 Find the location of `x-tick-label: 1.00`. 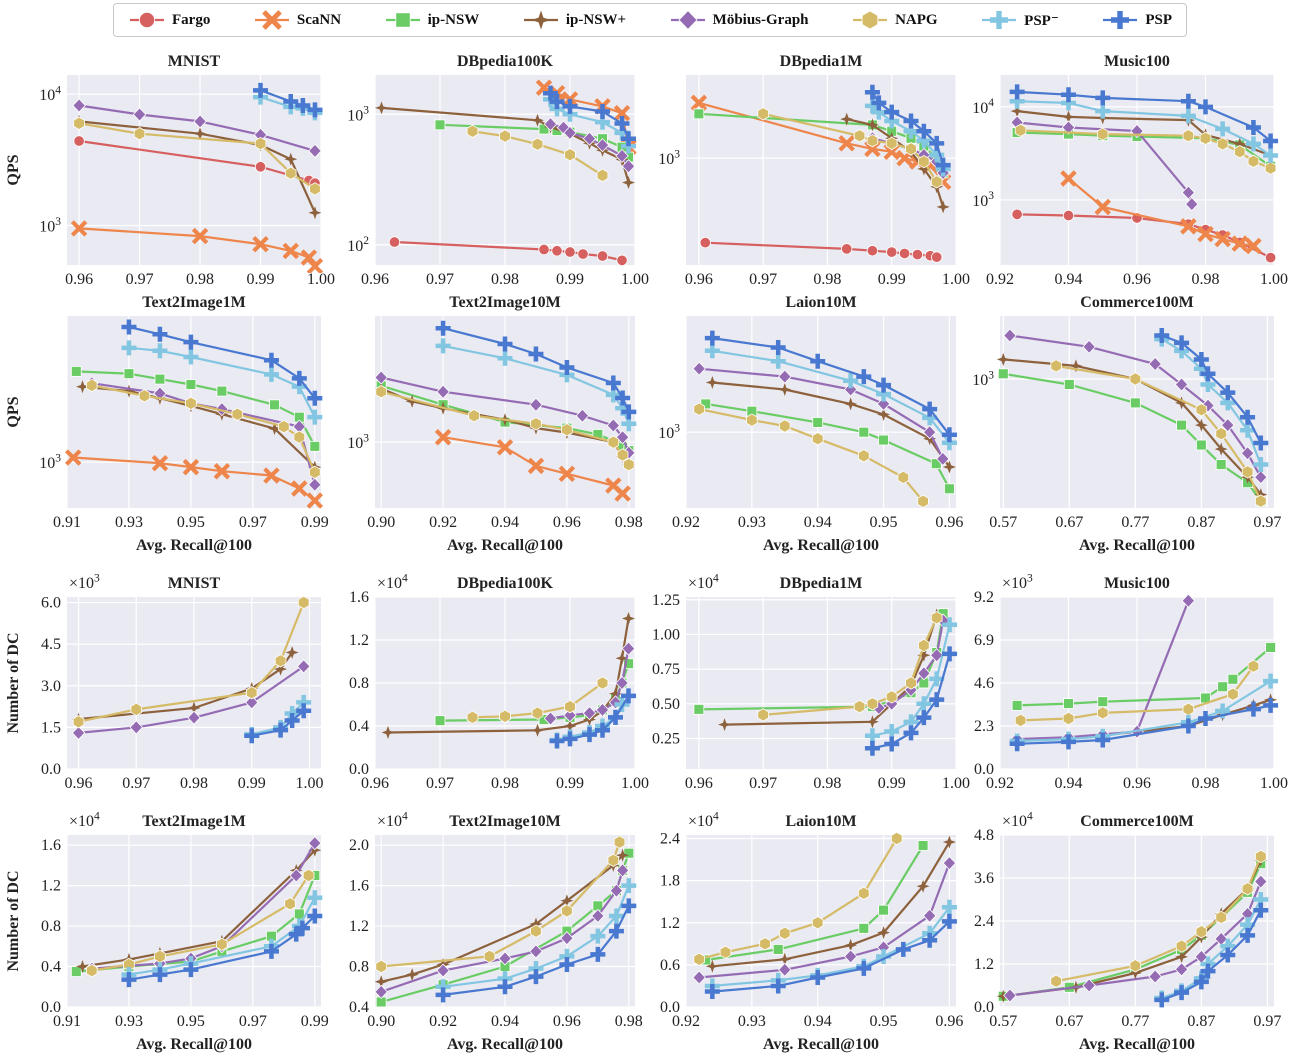

x-tick-label: 1.00 is located at coordinates (956, 783).